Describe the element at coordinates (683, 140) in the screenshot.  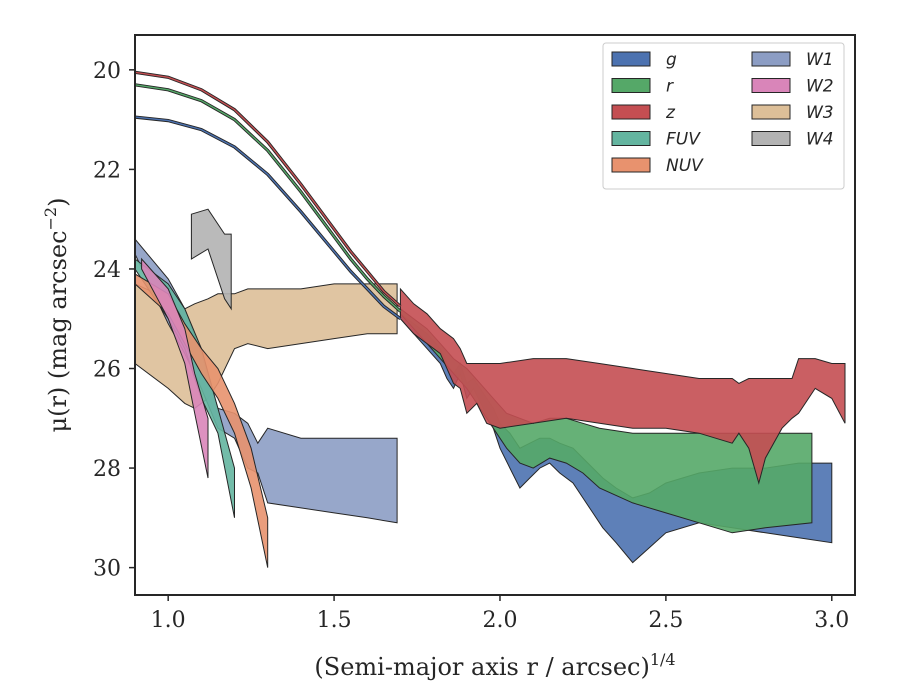
I see `legend-label-fuv: FUV` at that location.